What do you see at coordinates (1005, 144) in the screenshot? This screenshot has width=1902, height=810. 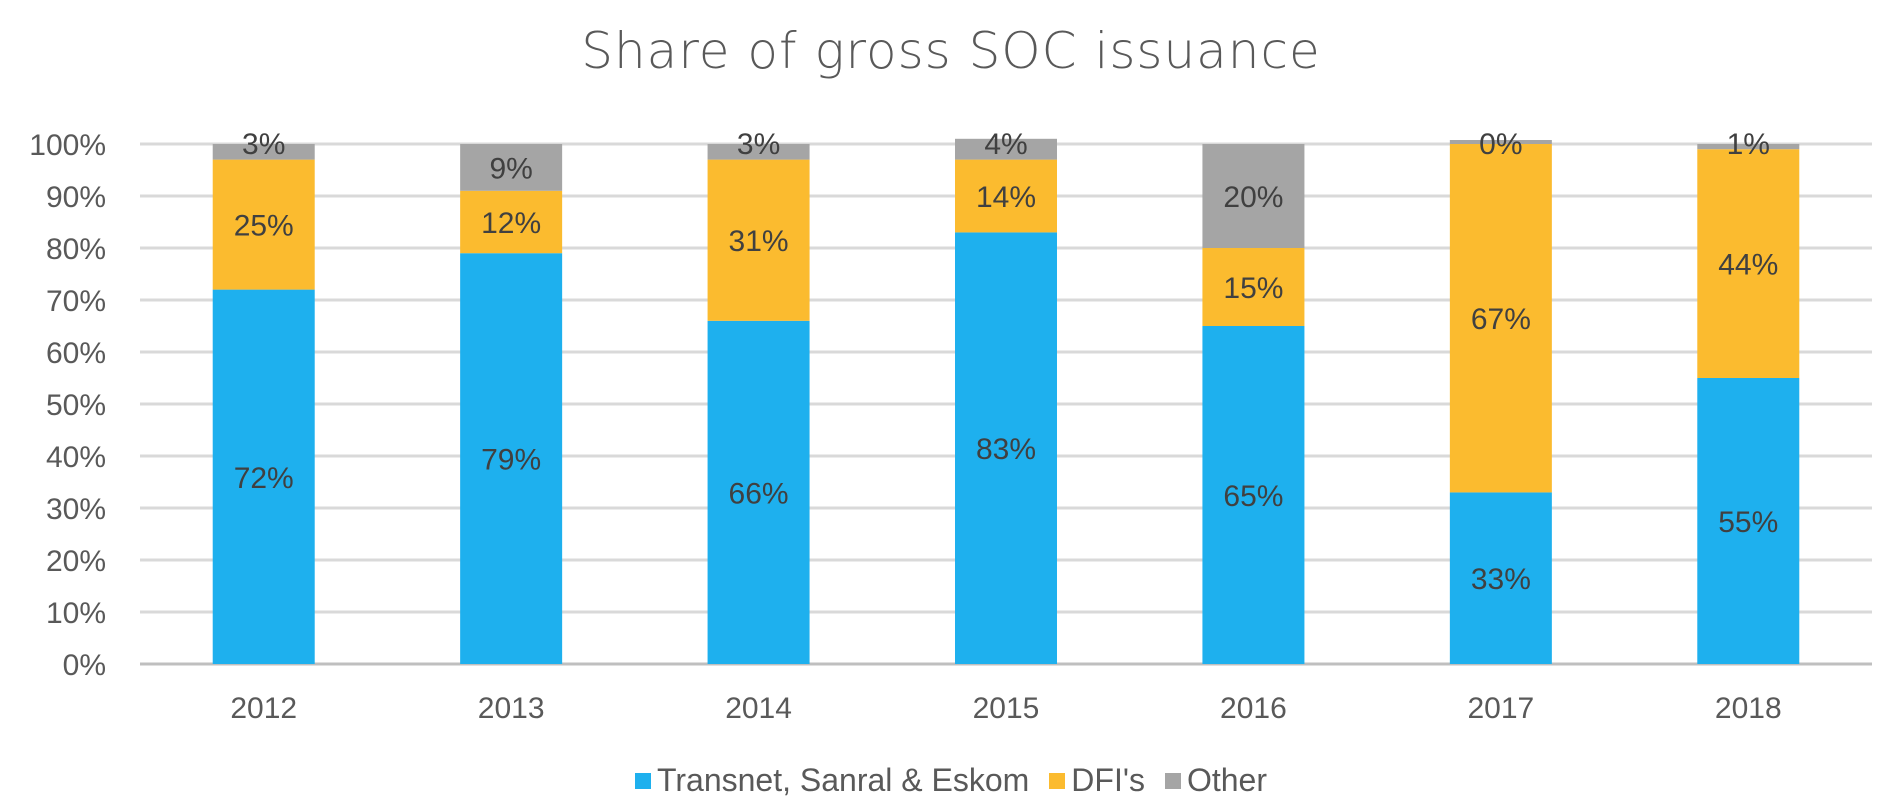 I see `data-label: 4%` at bounding box center [1005, 144].